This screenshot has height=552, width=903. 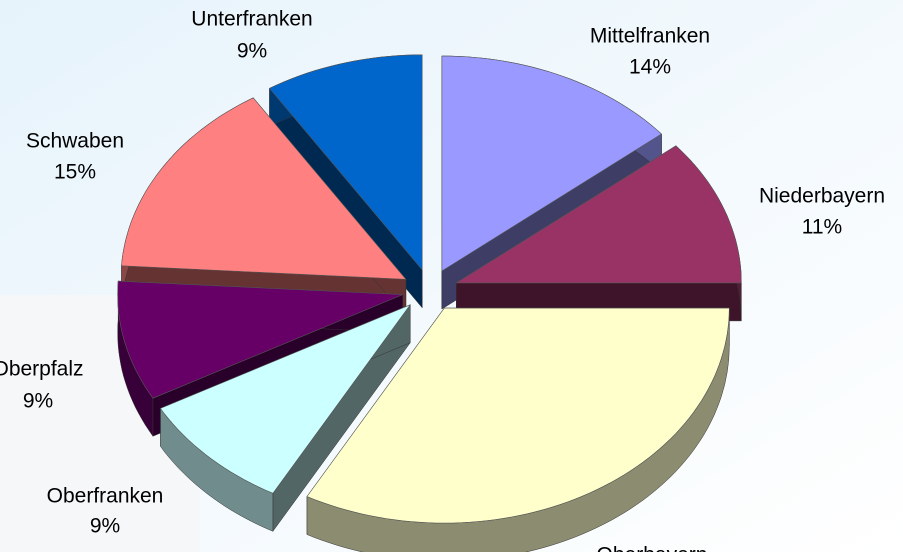 I want to click on slice-label: Oberfranken, so click(x=105, y=496).